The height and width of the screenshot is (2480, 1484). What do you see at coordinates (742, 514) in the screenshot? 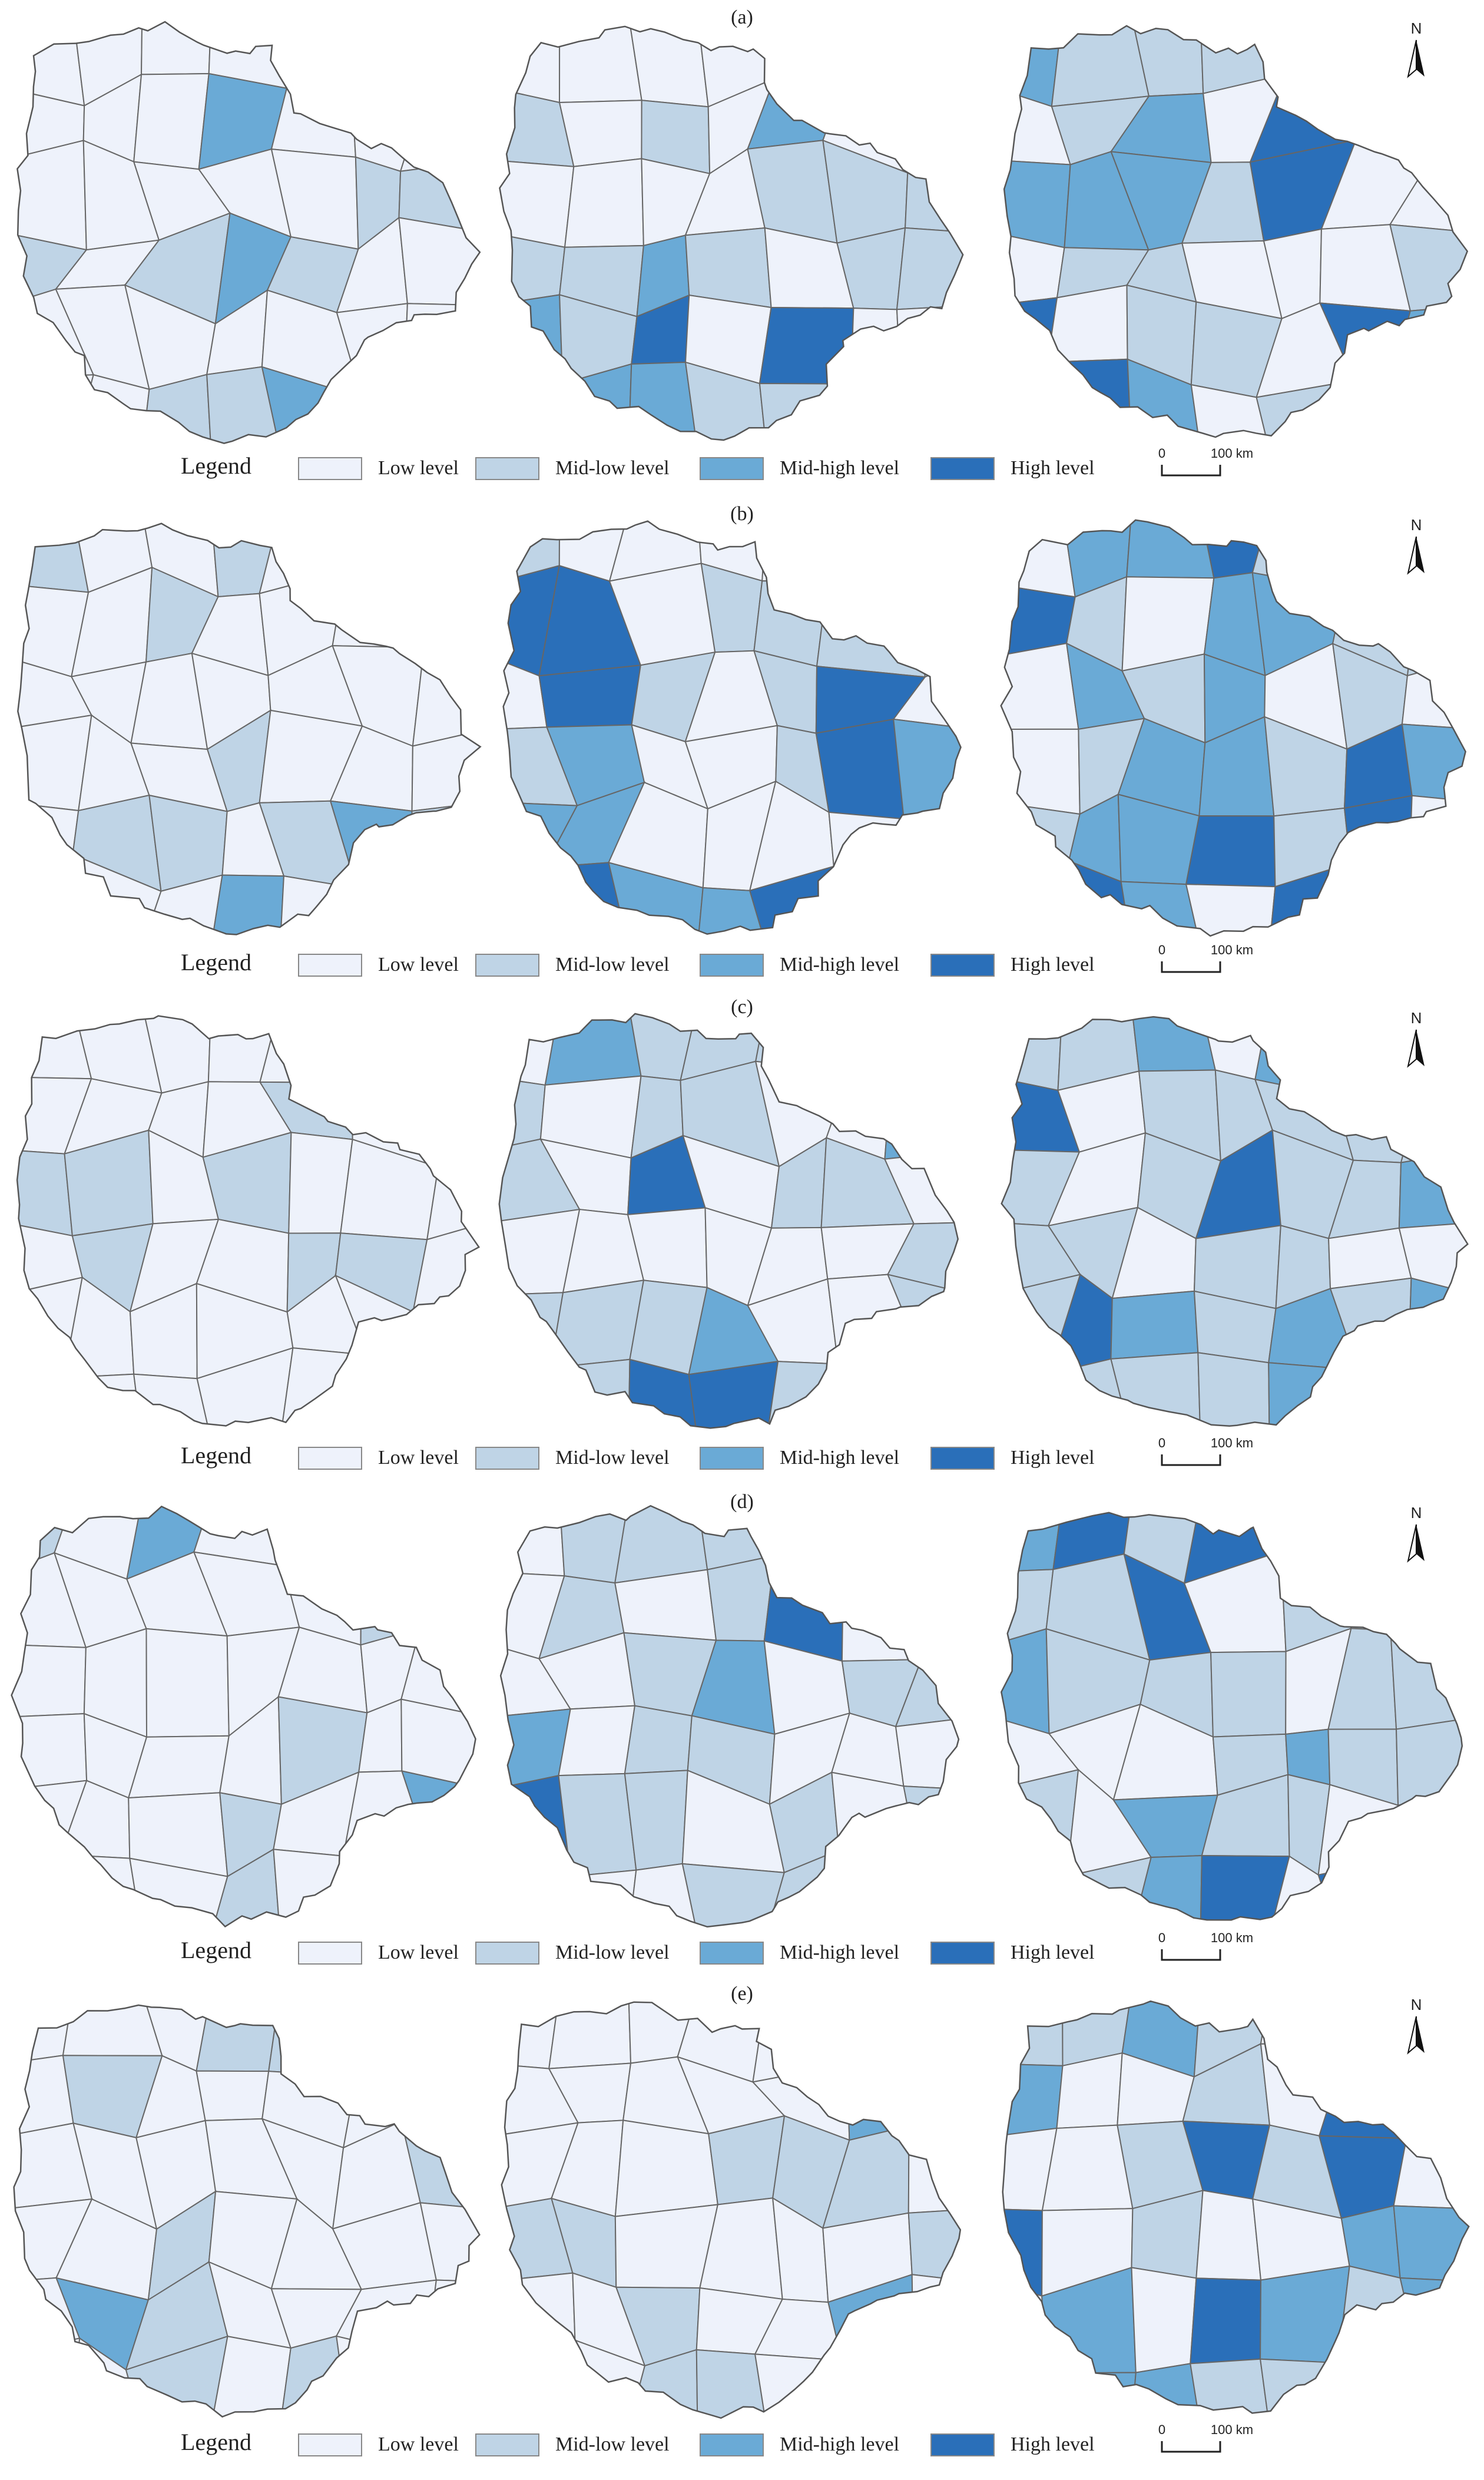
I see `panel-label: (b)` at bounding box center [742, 514].